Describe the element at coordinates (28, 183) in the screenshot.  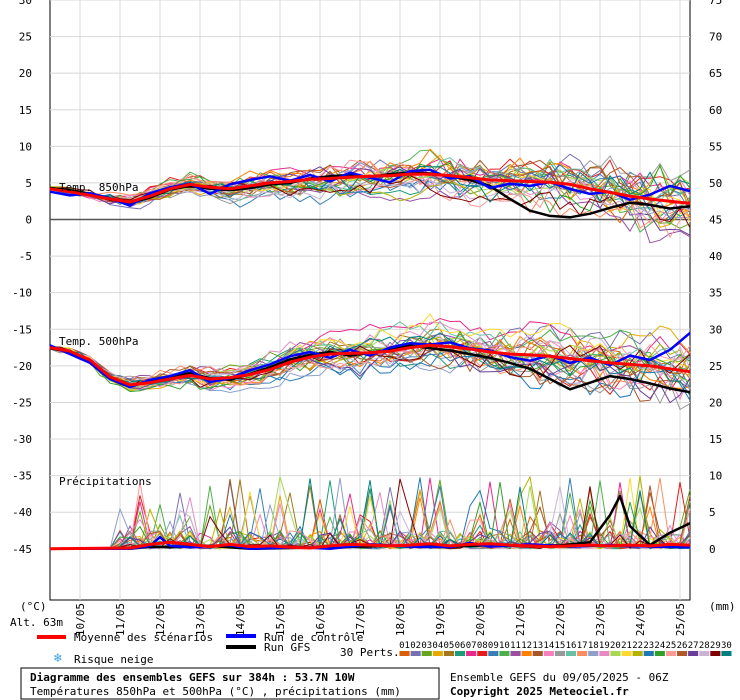
I see `left-tick-label: 5` at that location.